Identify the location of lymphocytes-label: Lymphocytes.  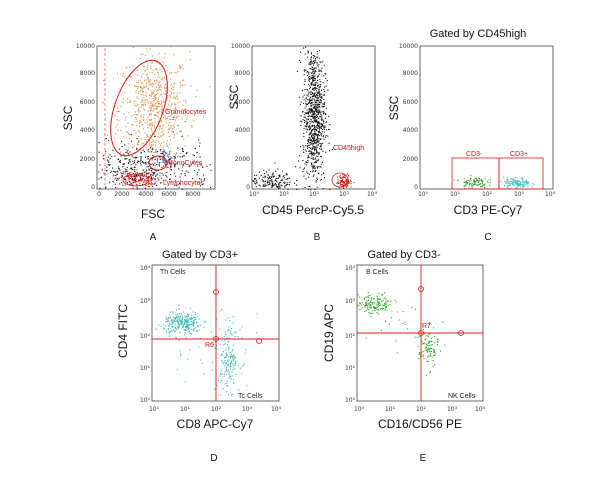
(183, 183).